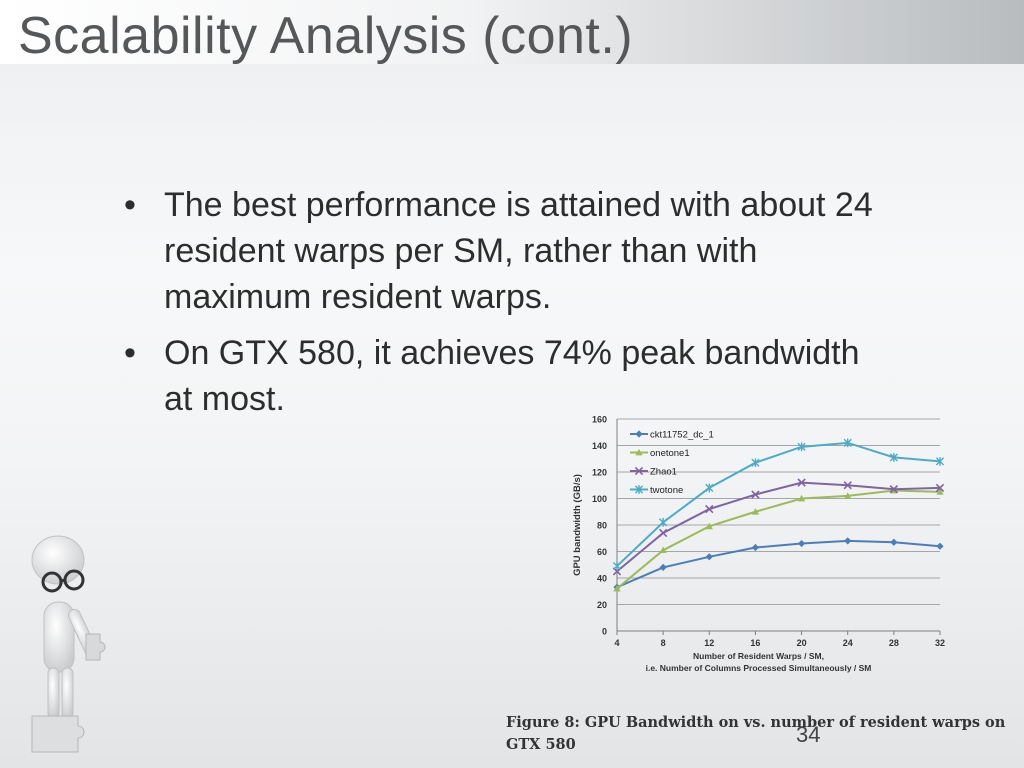 This screenshot has height=768, width=1024. I want to click on x-tick-label: 24, so click(848, 643).